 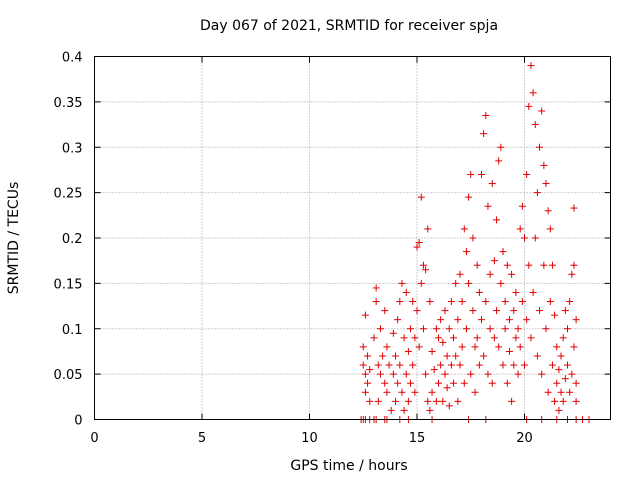 What do you see at coordinates (68, 240) in the screenshot?
I see `y-tick-labels: 0 0.05 0.1 0.15 0.2 0.25 0.3 0.35 0.4` at bounding box center [68, 240].